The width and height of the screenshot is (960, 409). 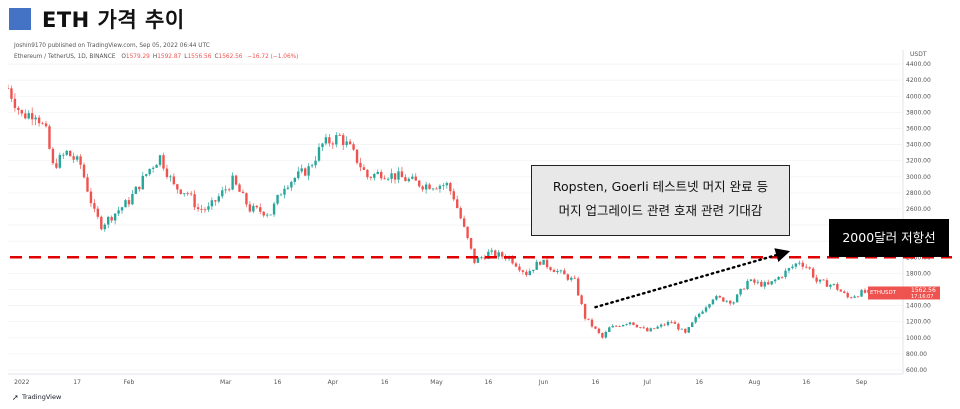 What do you see at coordinates (647, 382) in the screenshot?
I see `x-tick-label: Jul` at bounding box center [647, 382].